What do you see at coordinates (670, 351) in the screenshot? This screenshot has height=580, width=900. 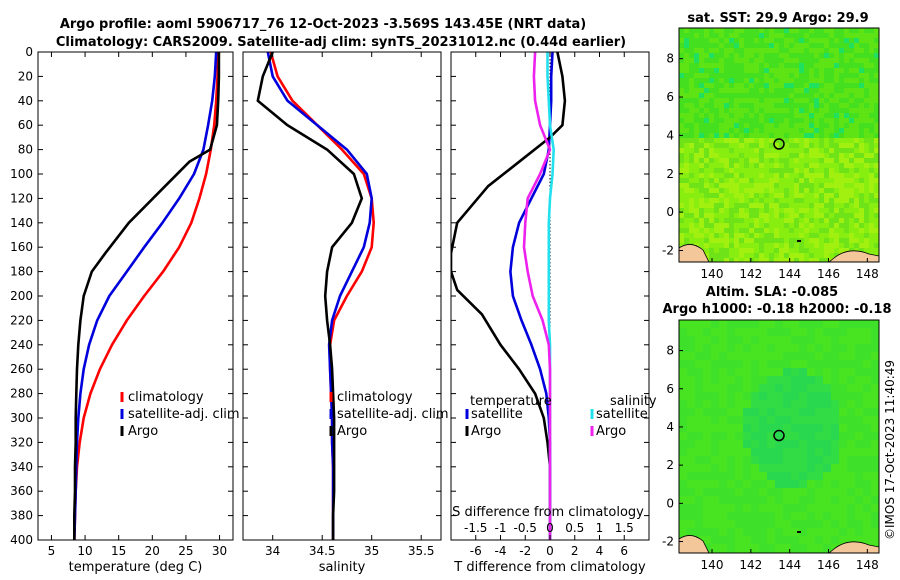 I see `y-tick-label: 8` at bounding box center [670, 351].